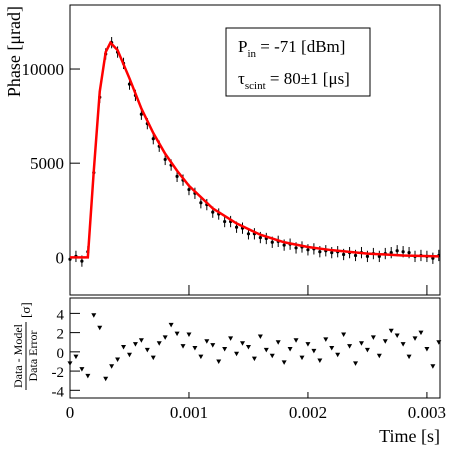  Describe the element at coordinates (33, 356) in the screenshot. I see `y-title-denominator: Data Error` at that location.